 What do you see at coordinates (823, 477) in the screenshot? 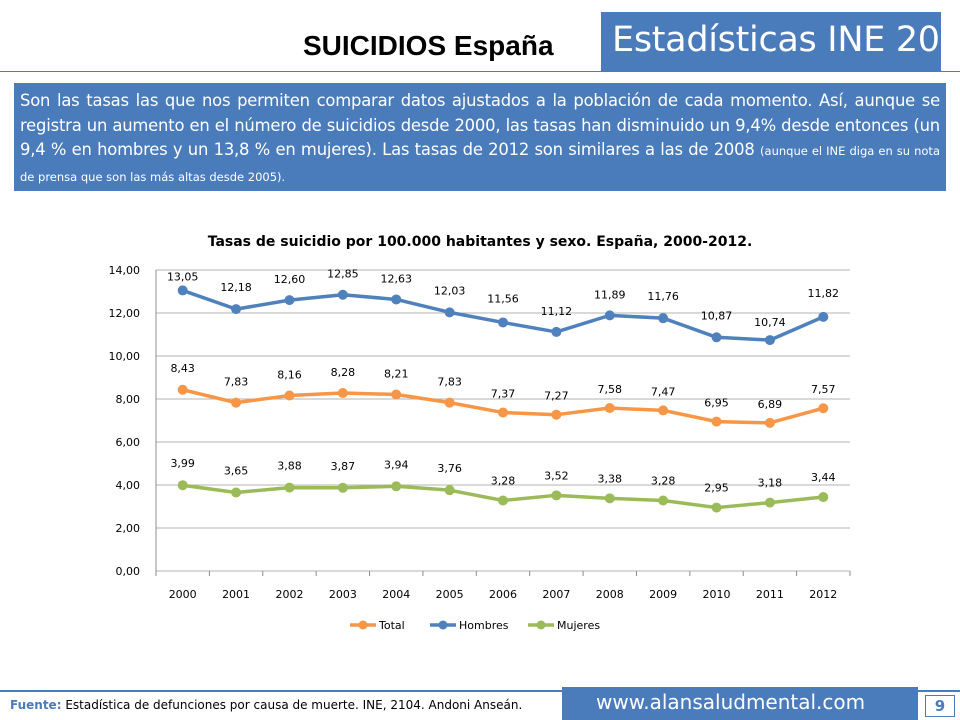
I see `data-label-mujeres: 3,44` at bounding box center [823, 477].